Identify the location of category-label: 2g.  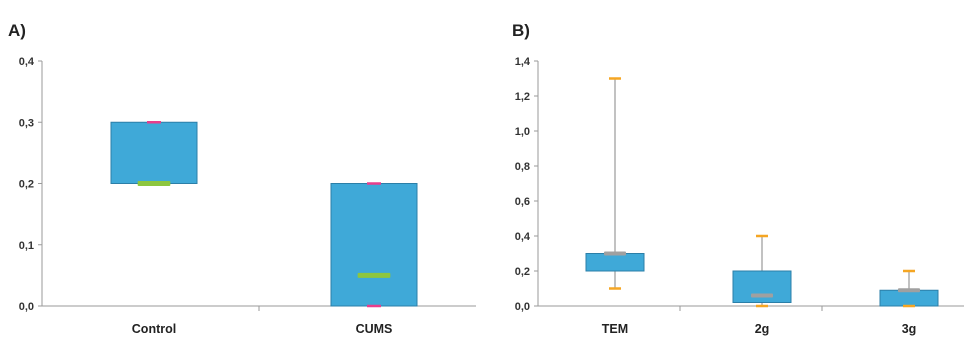
(762, 329).